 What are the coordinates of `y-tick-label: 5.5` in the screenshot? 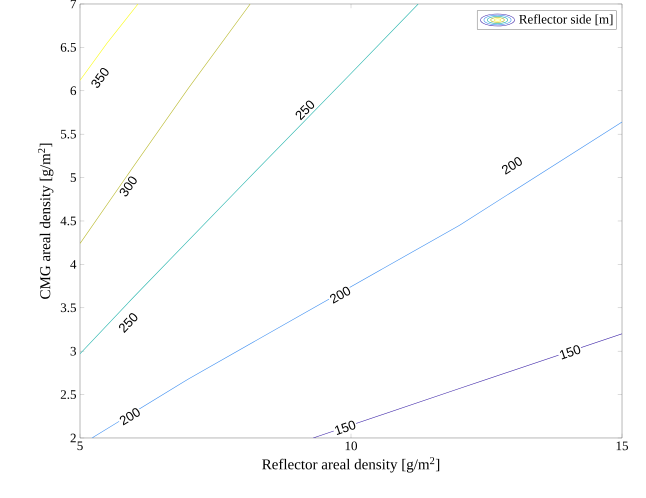 It's located at (68, 134).